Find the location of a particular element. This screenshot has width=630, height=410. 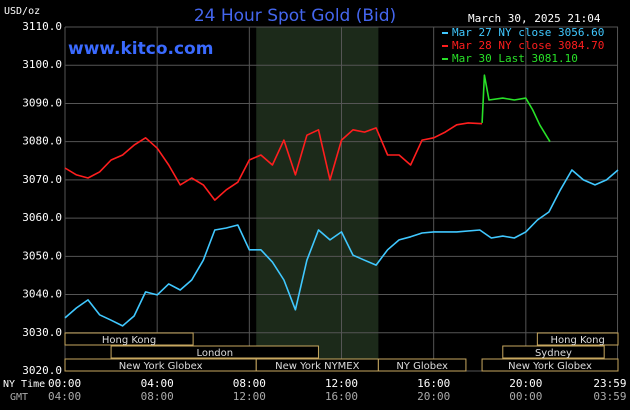

x-tick-label: 12:00 is located at coordinates (341, 383).